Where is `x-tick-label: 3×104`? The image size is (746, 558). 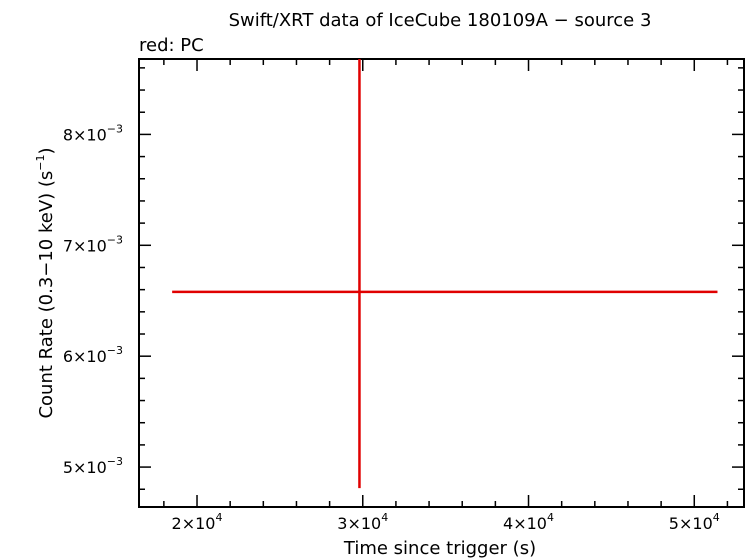 x-tick-label: 3×104 is located at coordinates (362, 522).